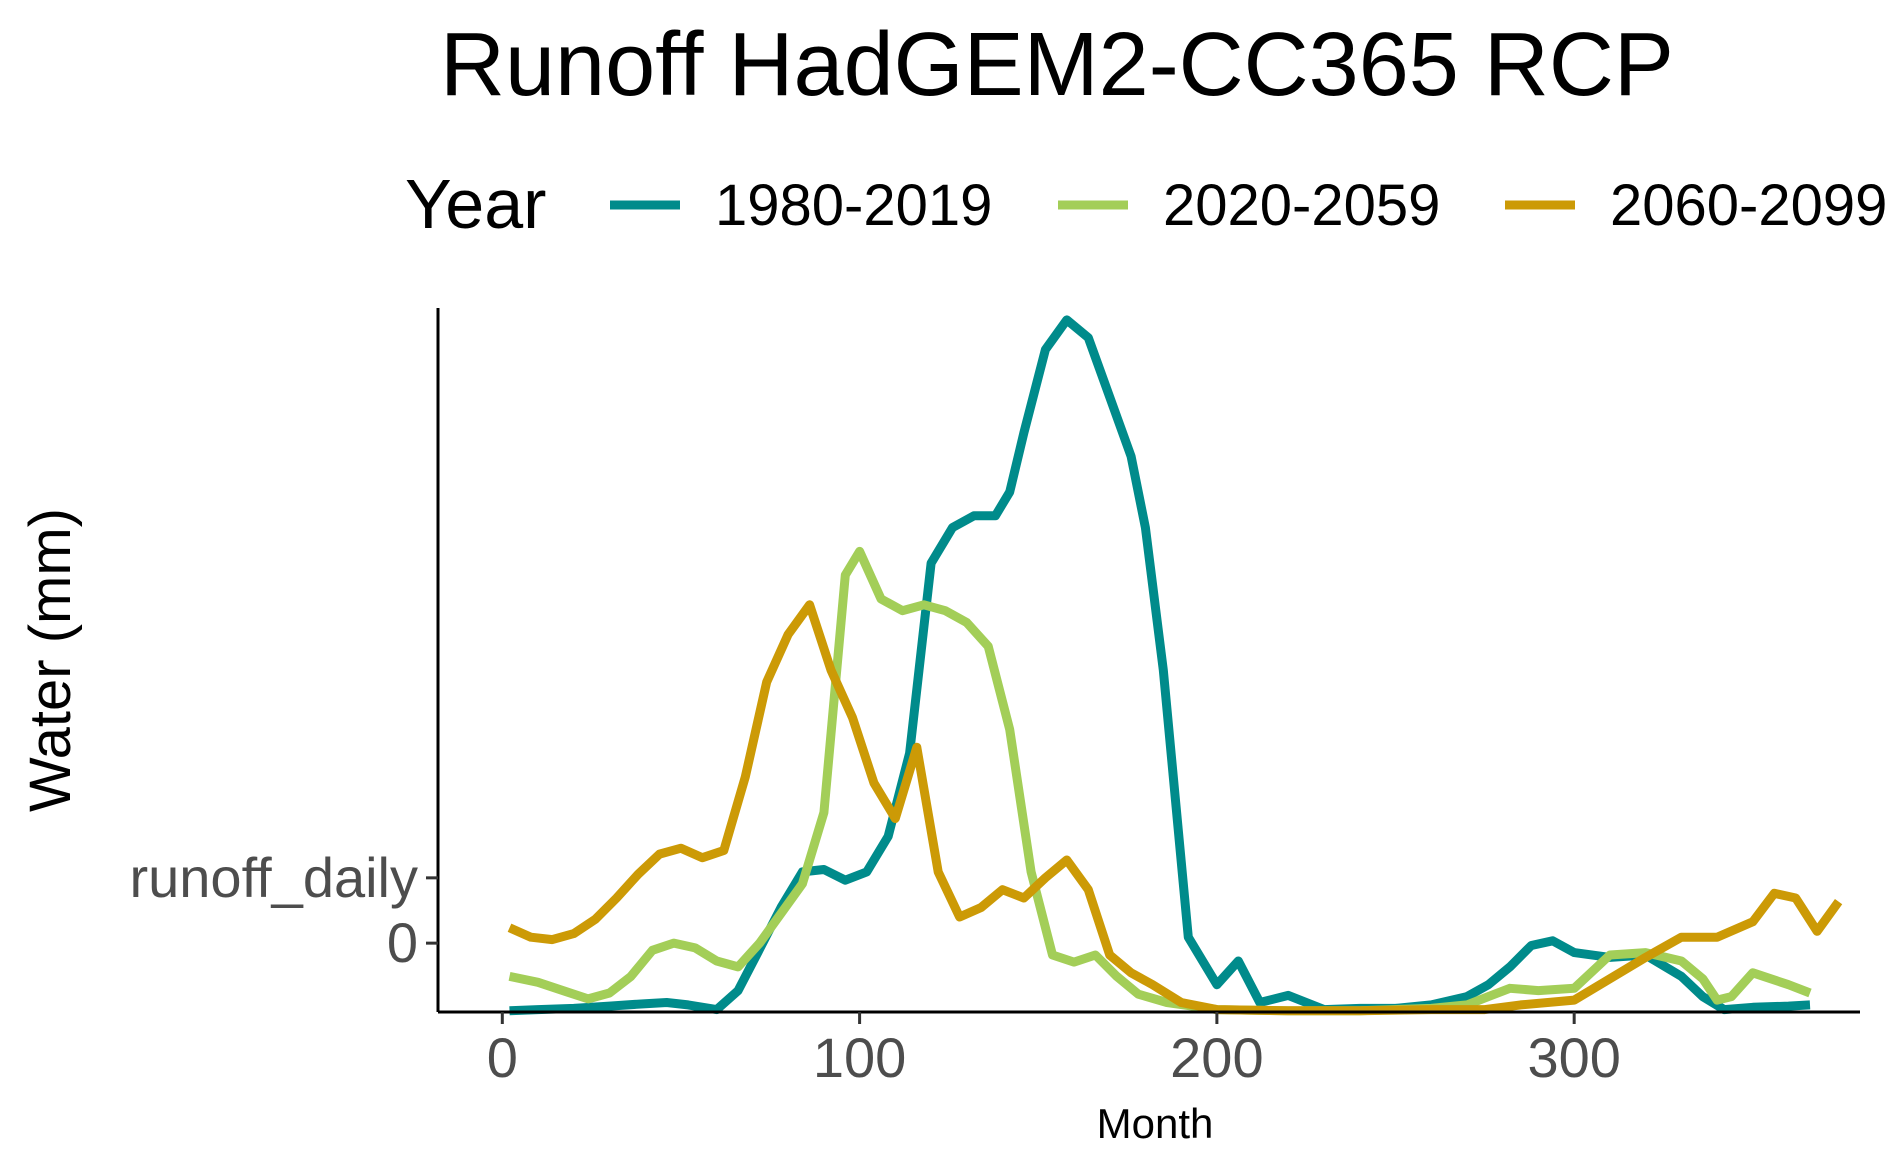 The width and height of the screenshot is (1896, 1171). I want to click on y-tick-label: 0, so click(402, 942).